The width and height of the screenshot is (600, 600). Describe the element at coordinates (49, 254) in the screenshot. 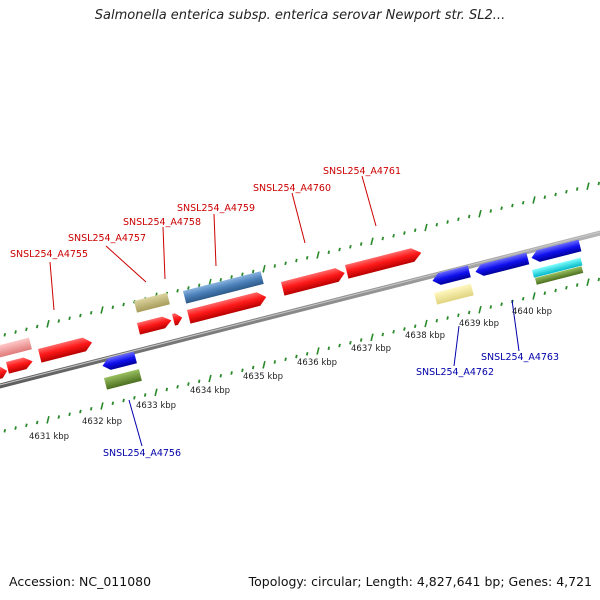

I see `gene-label-a4755: SNSL254_A4755` at that location.